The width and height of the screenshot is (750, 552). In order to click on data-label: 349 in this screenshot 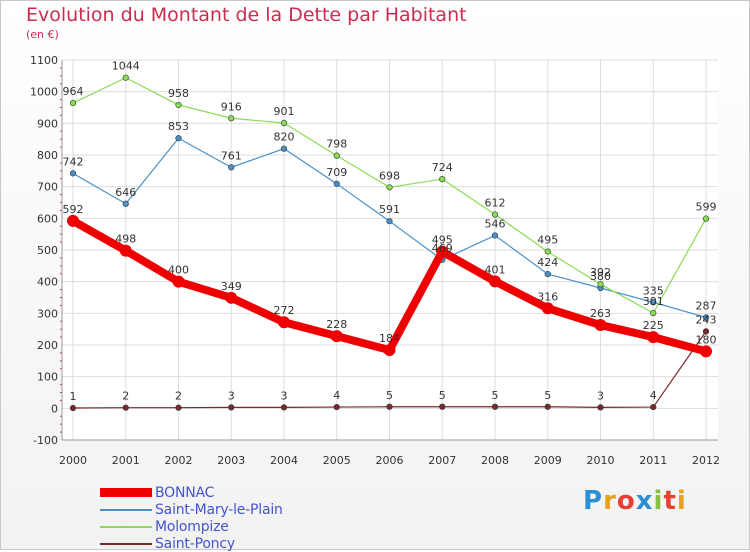, I will do `click(231, 286)`.